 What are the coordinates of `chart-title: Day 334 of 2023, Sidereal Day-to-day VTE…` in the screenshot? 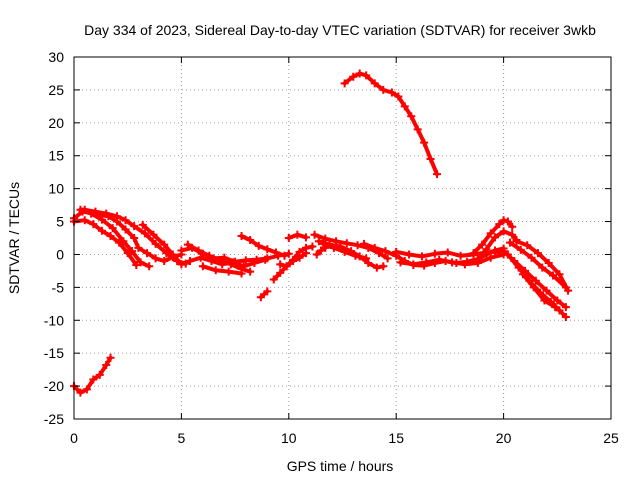 It's located at (340, 30).